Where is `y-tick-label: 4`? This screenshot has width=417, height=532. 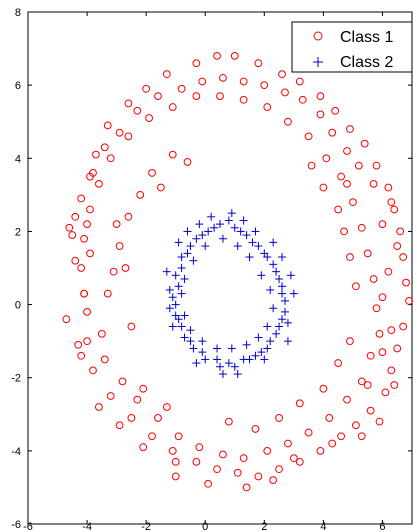
y-tick-label: 4 is located at coordinates (18, 159).